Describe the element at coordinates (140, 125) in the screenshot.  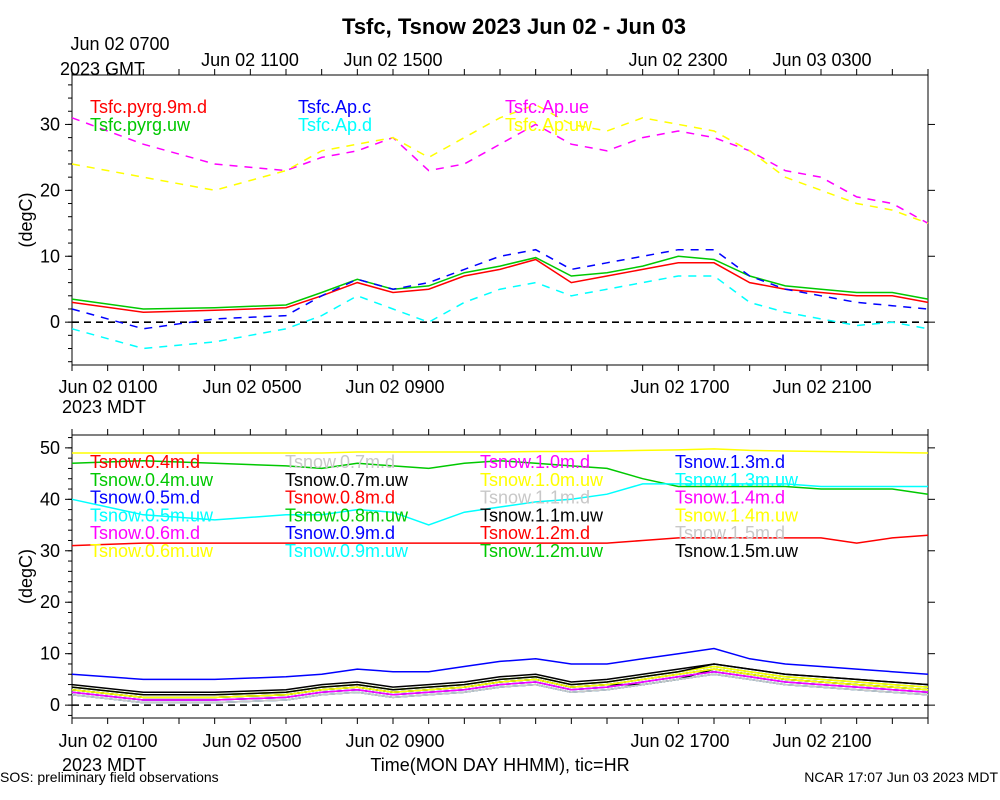
I see `legend-entry-tsfc-pyrg-uw: Tsfc.pyrg.uw` at that location.